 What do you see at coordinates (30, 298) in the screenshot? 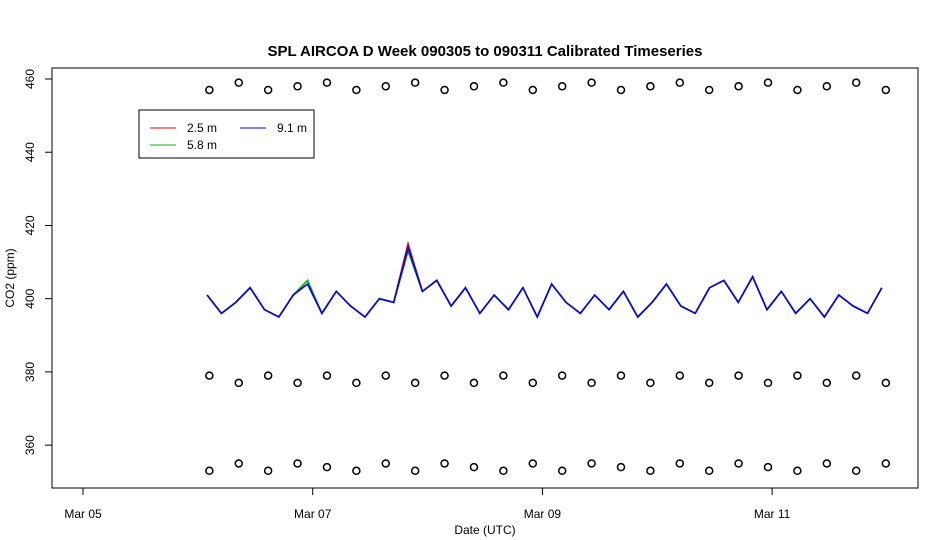
I see `y-tick-label: 400` at bounding box center [30, 298].